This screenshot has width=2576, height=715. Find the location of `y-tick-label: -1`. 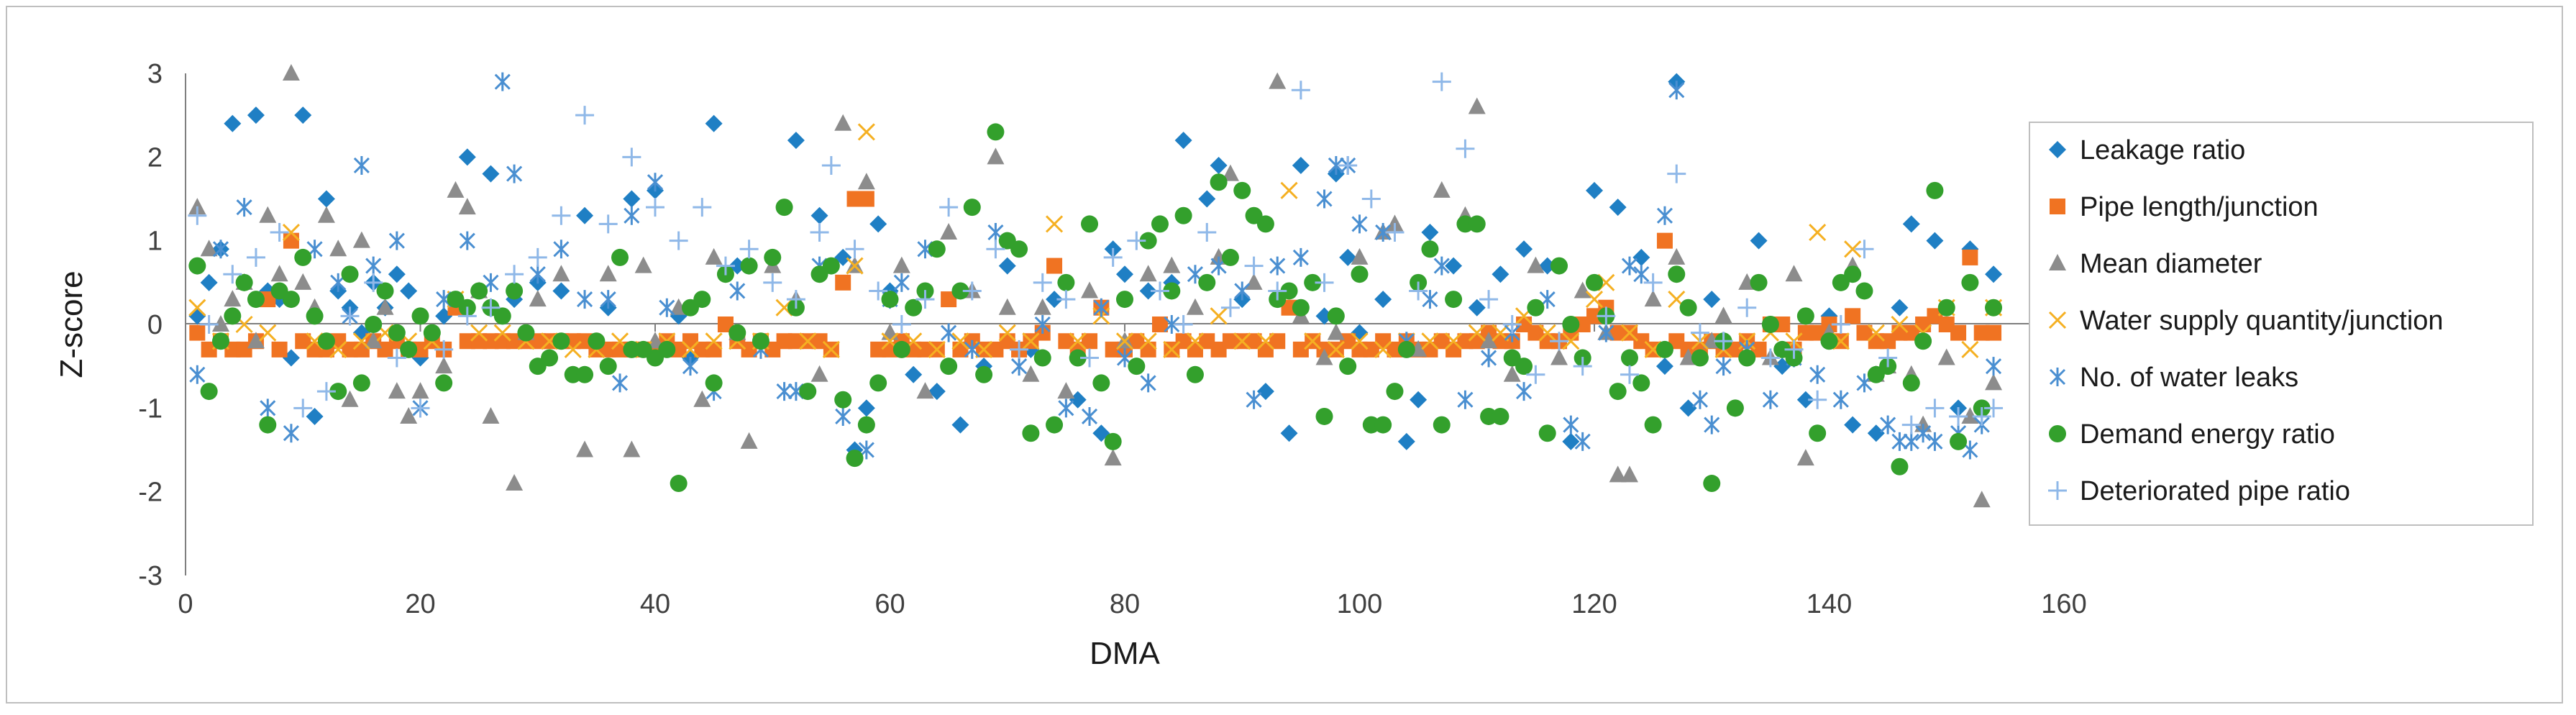

y-tick-label: -1 is located at coordinates (150, 408).